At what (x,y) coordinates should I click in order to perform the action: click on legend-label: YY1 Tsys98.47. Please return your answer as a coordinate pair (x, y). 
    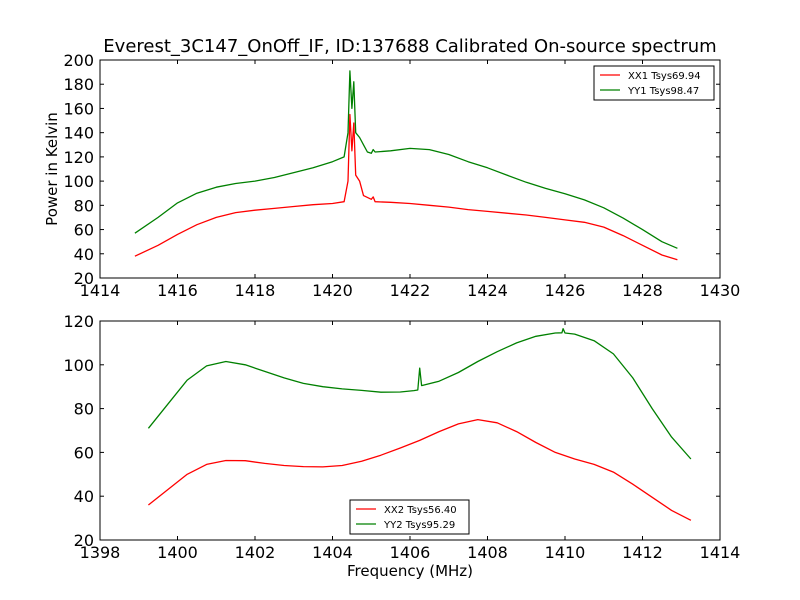
    Looking at the image, I should click on (663, 91).